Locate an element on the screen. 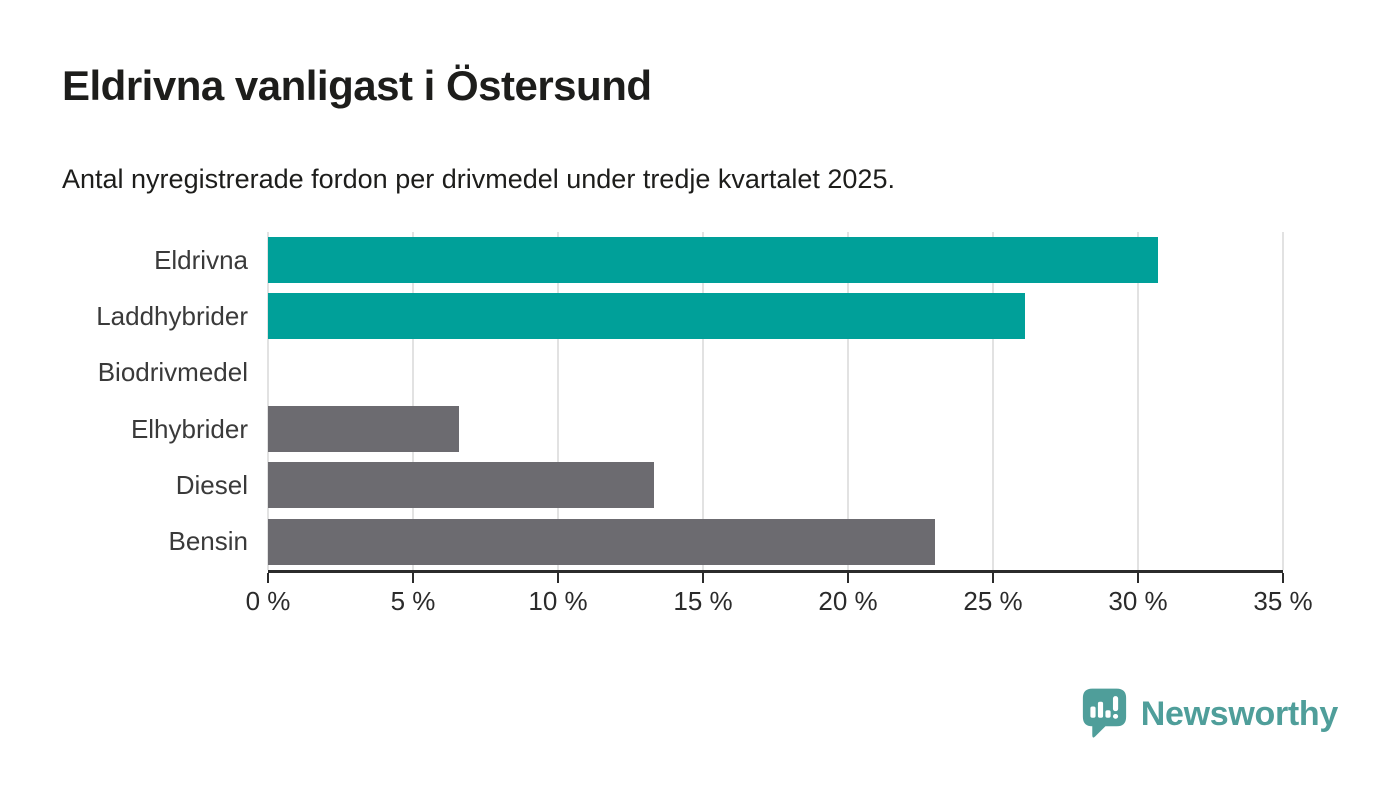 The image size is (1400, 793). category-label: Eldrivna is located at coordinates (201, 259).